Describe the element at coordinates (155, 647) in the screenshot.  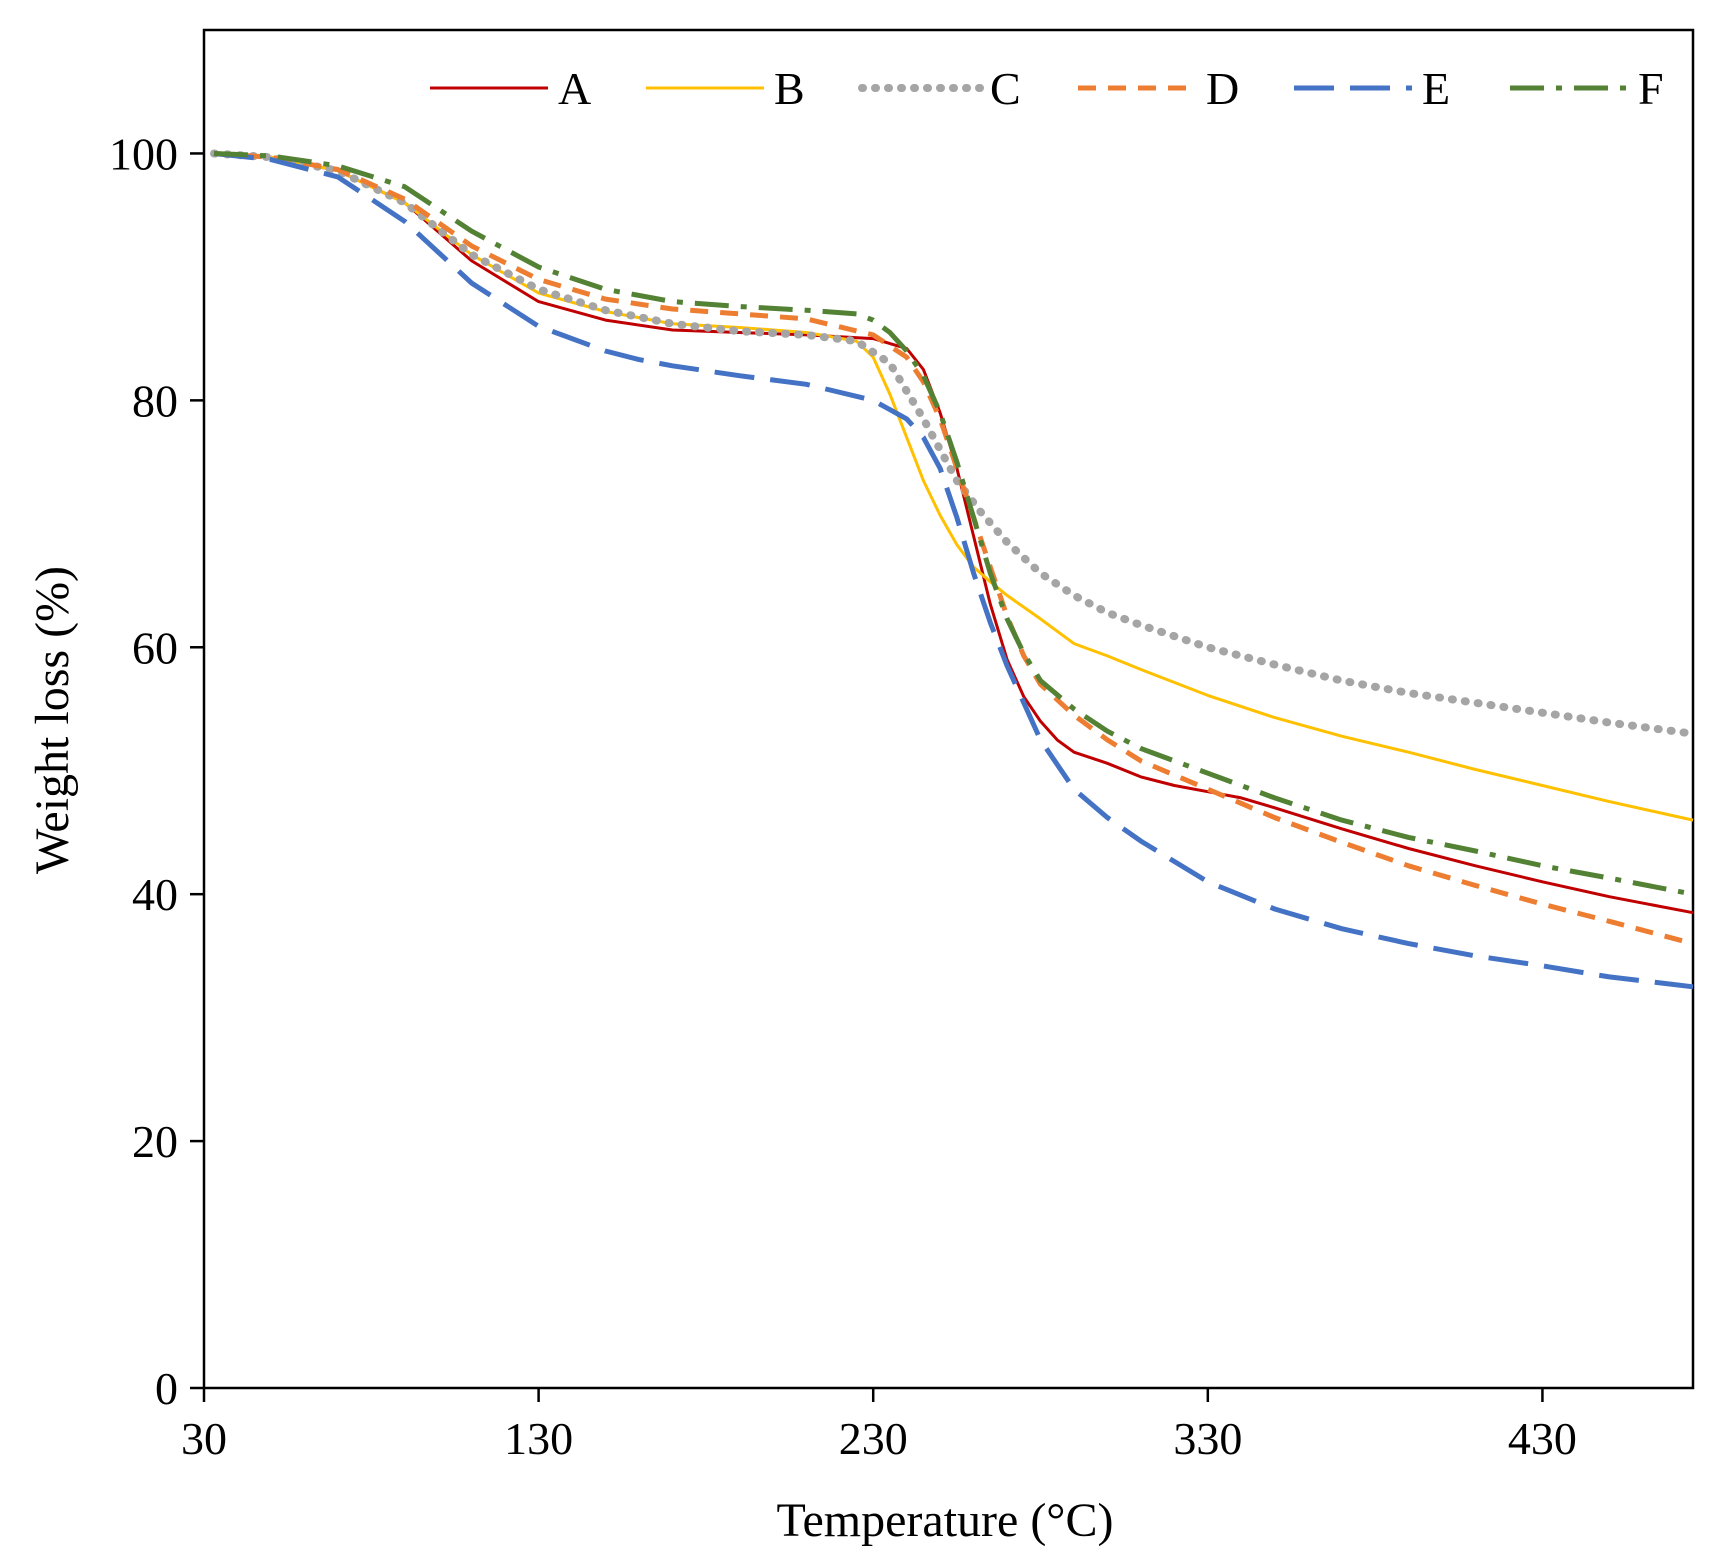
I see `y-tick-label: 60` at that location.